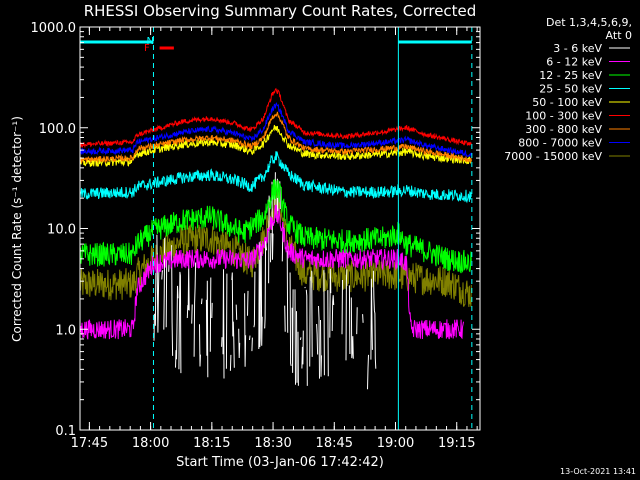  I want to click on x-axis-title: Start Time (03-Jan-06 17:42:42), so click(280, 462).